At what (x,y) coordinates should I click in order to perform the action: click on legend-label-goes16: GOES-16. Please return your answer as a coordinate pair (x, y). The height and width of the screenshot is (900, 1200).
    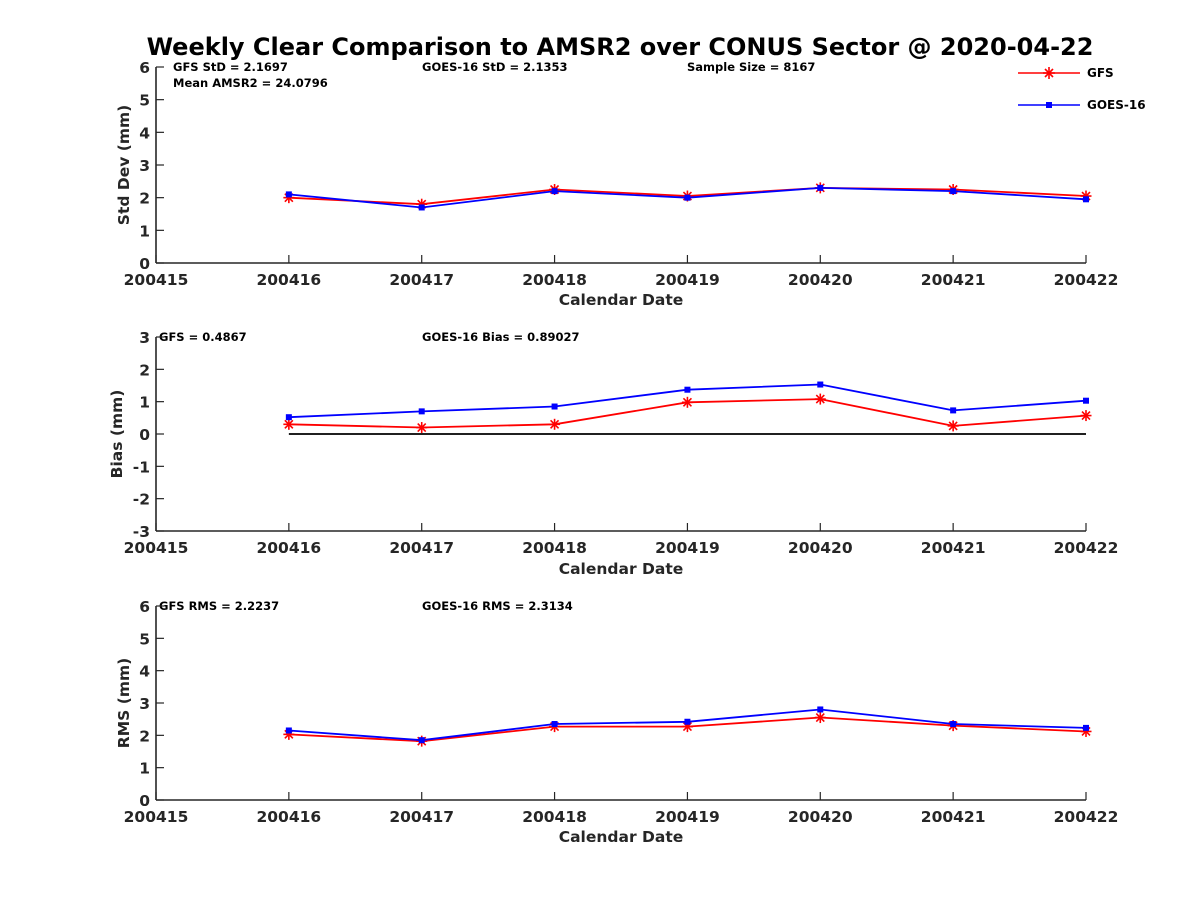
    Looking at the image, I should click on (1116, 105).